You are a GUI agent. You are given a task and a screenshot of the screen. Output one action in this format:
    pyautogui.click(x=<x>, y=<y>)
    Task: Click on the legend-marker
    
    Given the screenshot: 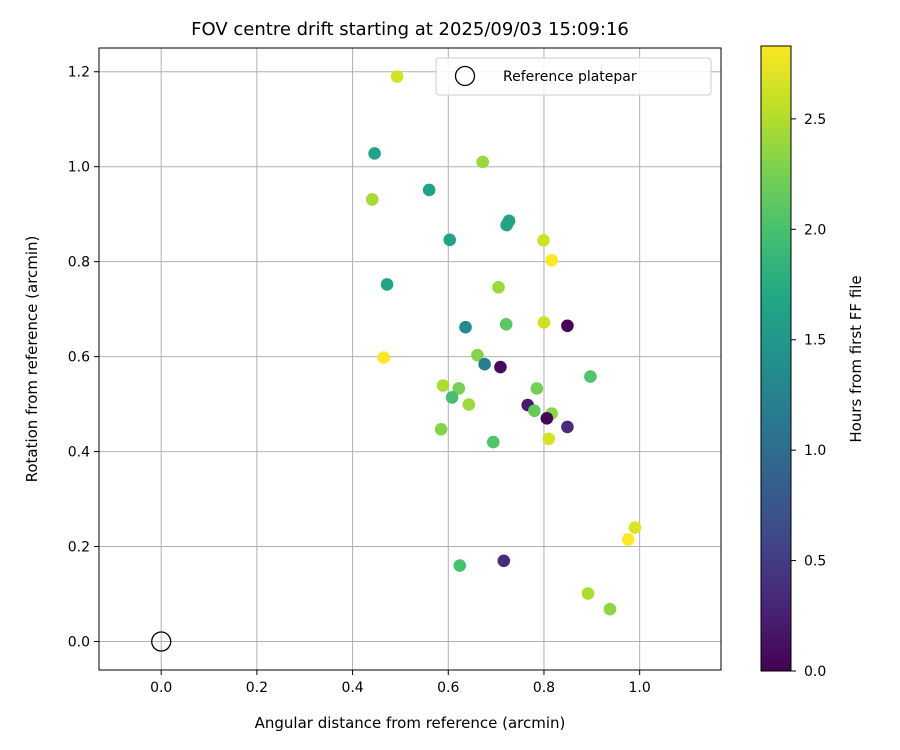 What is the action you would take?
    pyautogui.click(x=465, y=76)
    